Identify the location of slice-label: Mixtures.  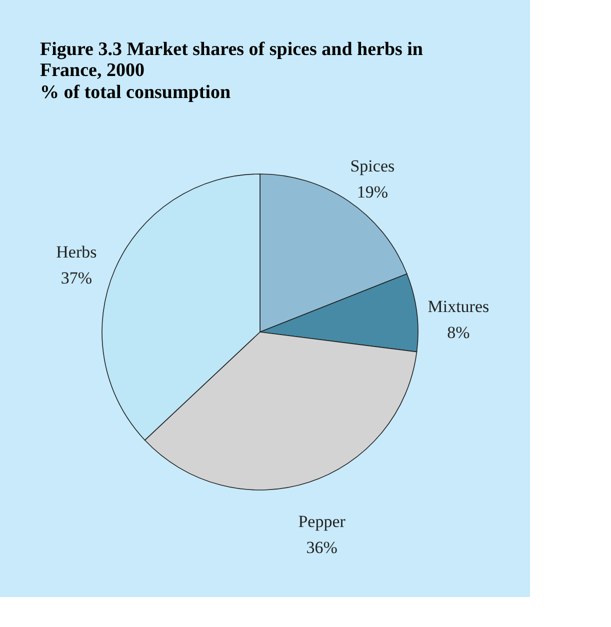
(459, 306).